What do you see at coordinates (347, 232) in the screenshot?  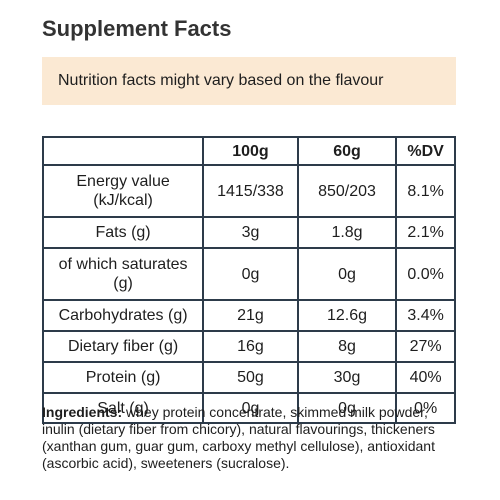 I see `value-per-60g: 1.8g` at bounding box center [347, 232].